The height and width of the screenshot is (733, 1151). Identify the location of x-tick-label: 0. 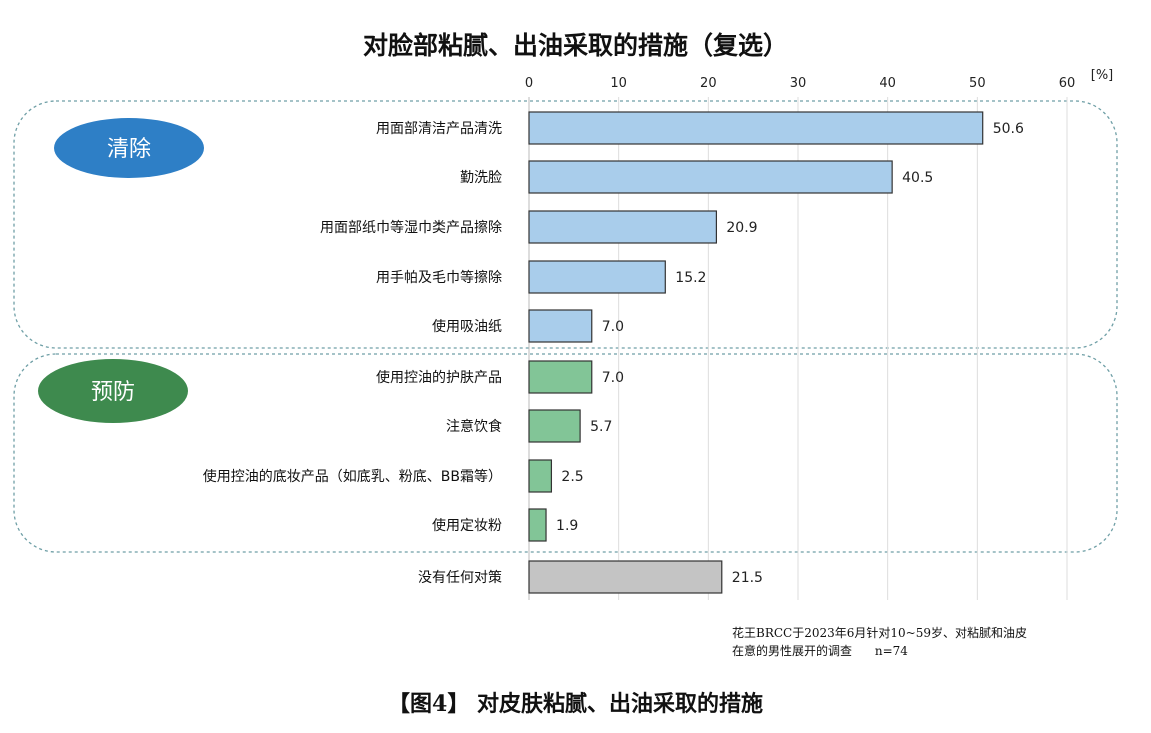
(529, 83).